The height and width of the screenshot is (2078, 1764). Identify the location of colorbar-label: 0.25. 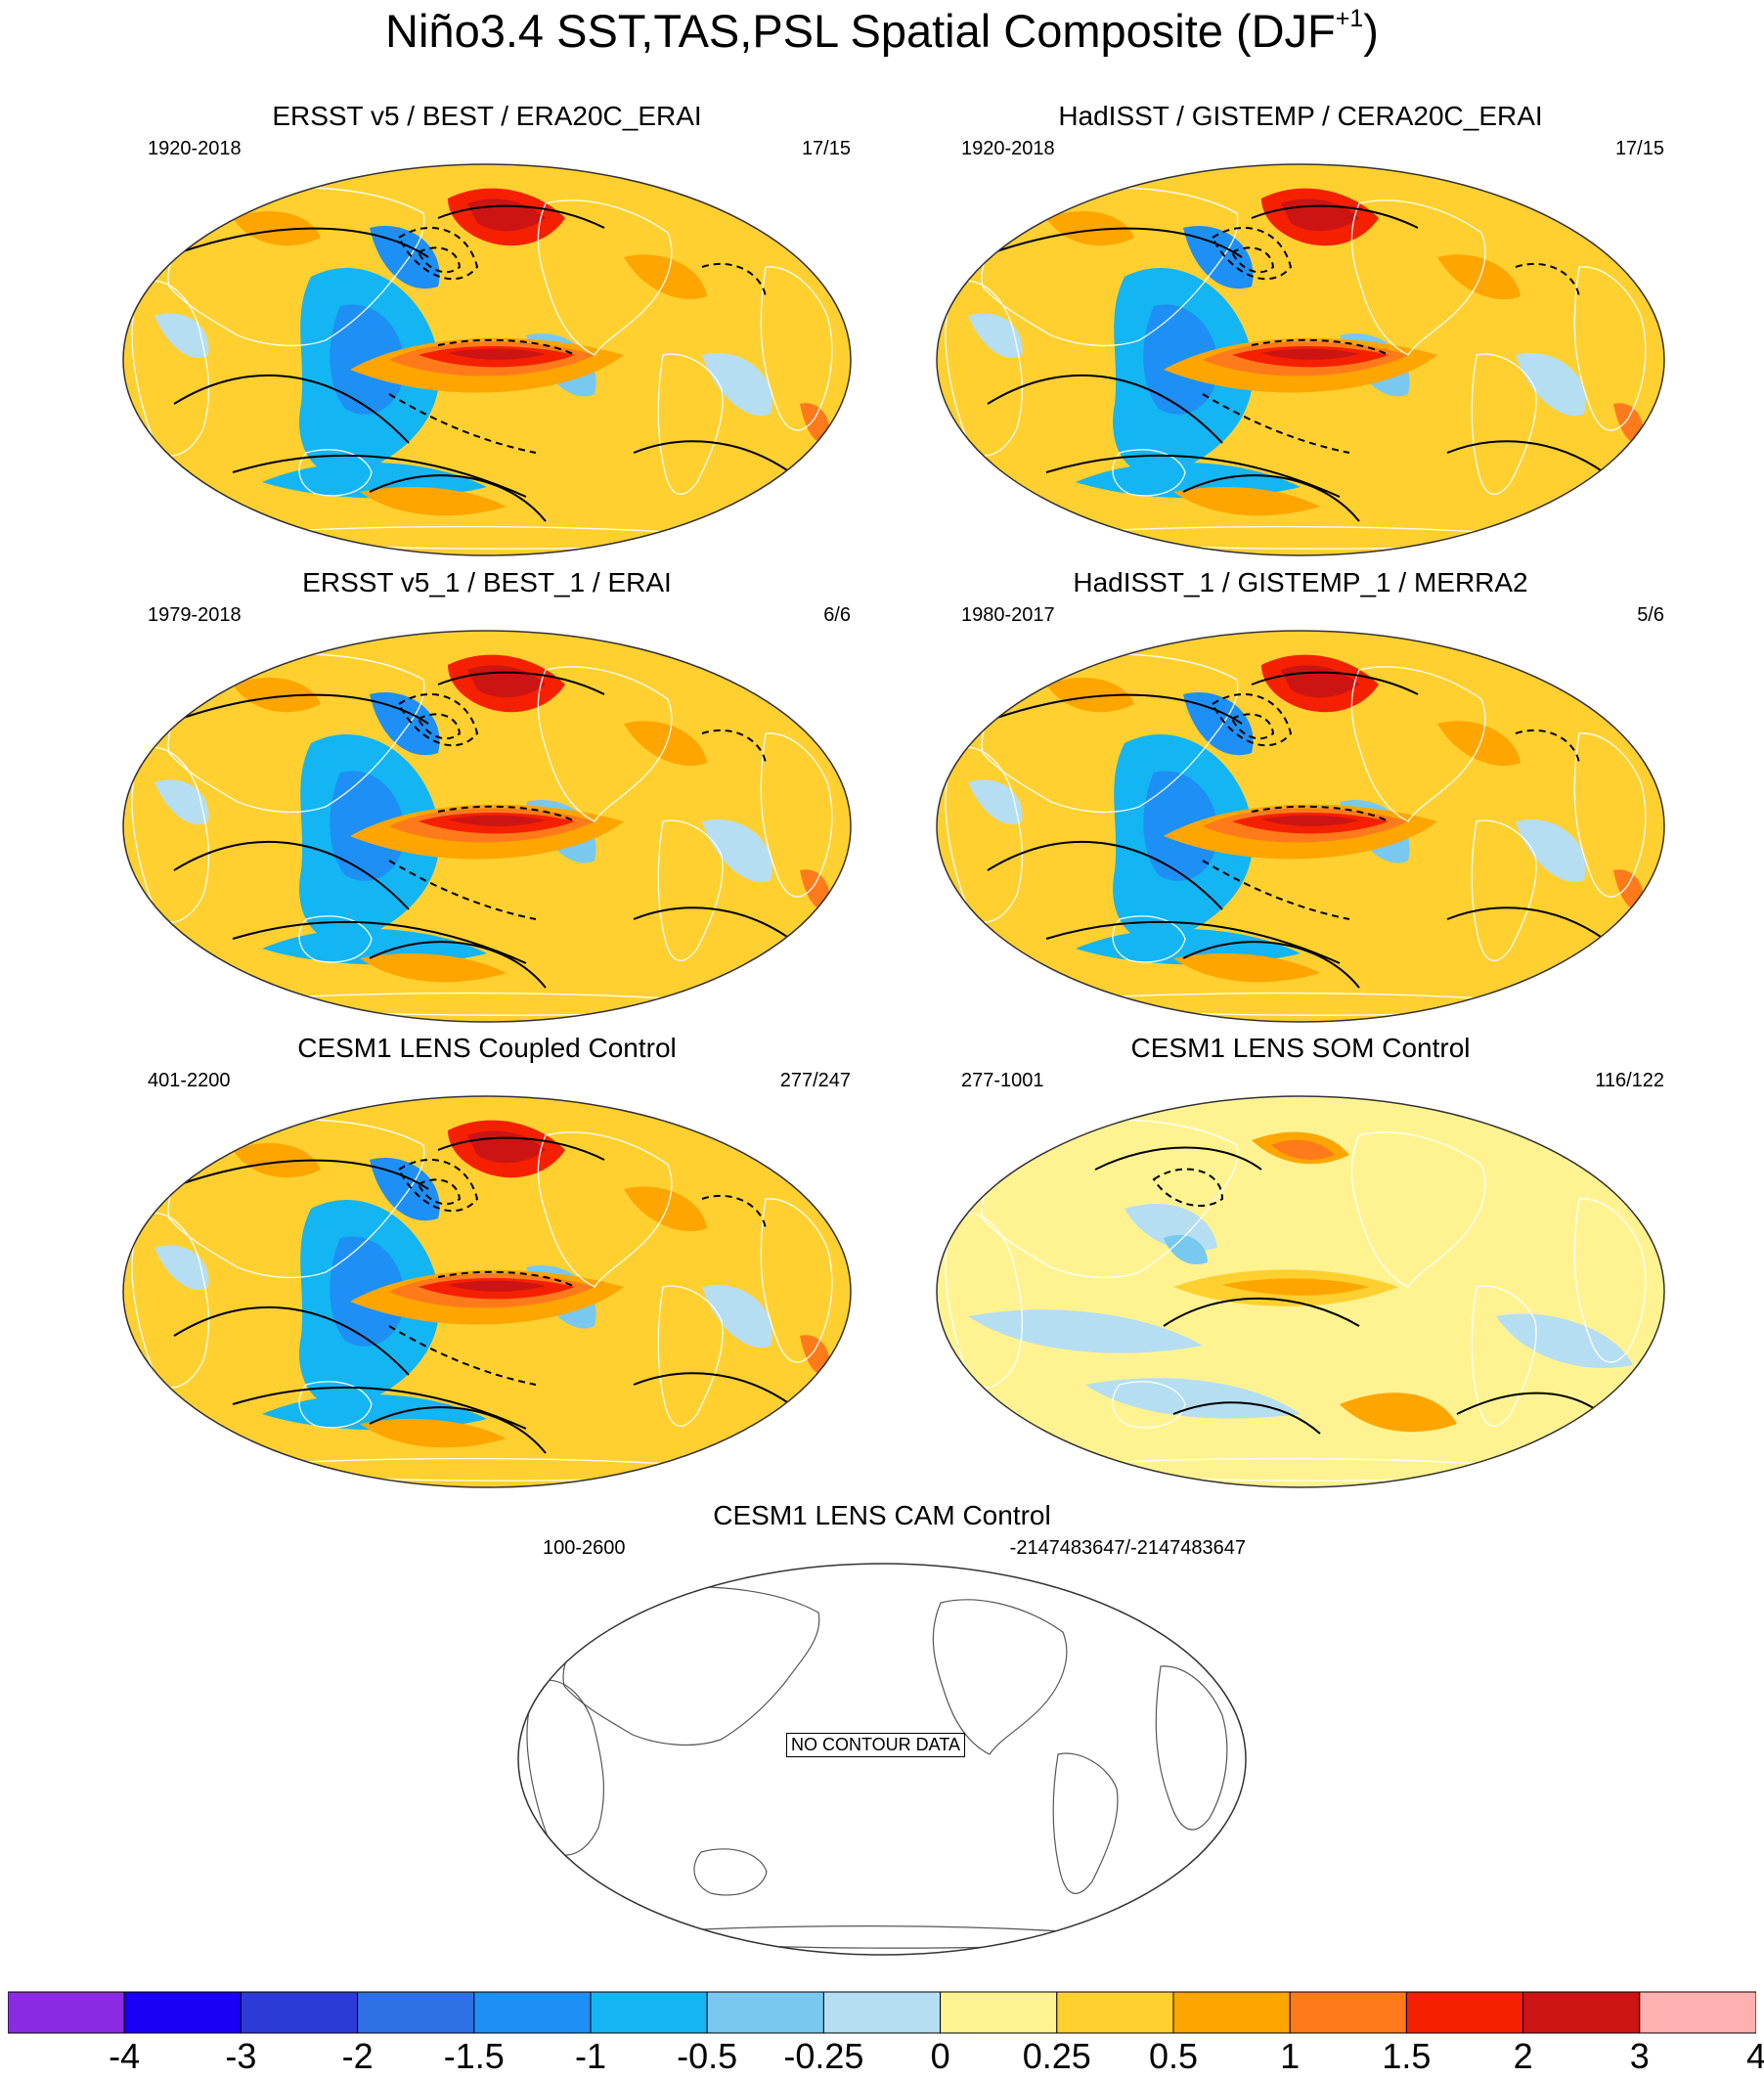
(1056, 2056).